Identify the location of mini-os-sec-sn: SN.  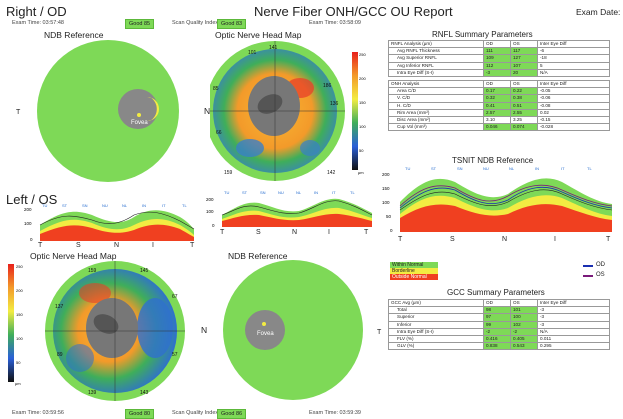
(85, 205).